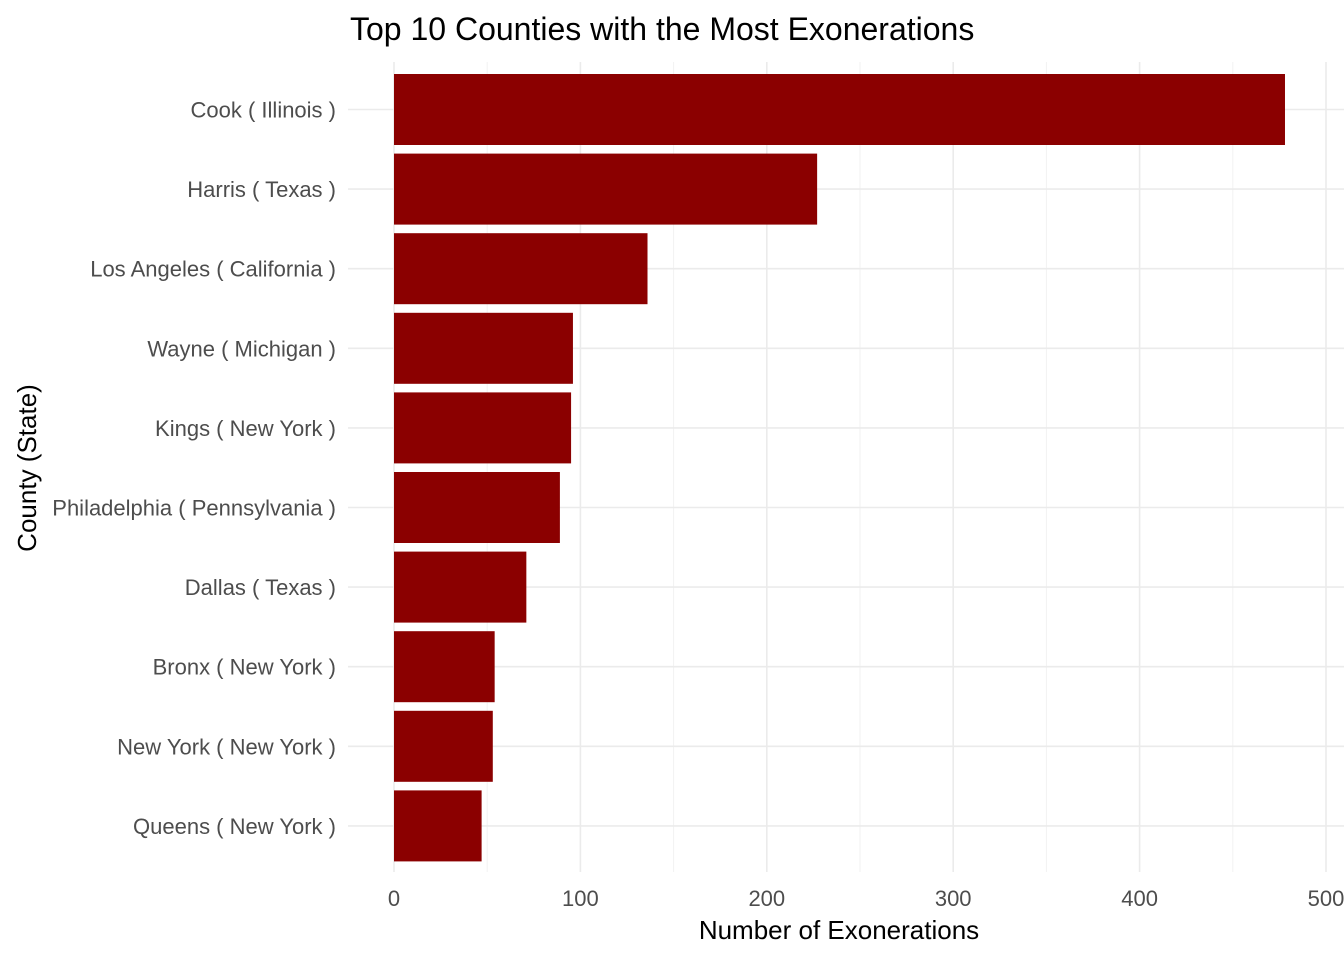  What do you see at coordinates (245, 428) in the screenshot?
I see `y-tick-label: Kings ( New York )` at bounding box center [245, 428].